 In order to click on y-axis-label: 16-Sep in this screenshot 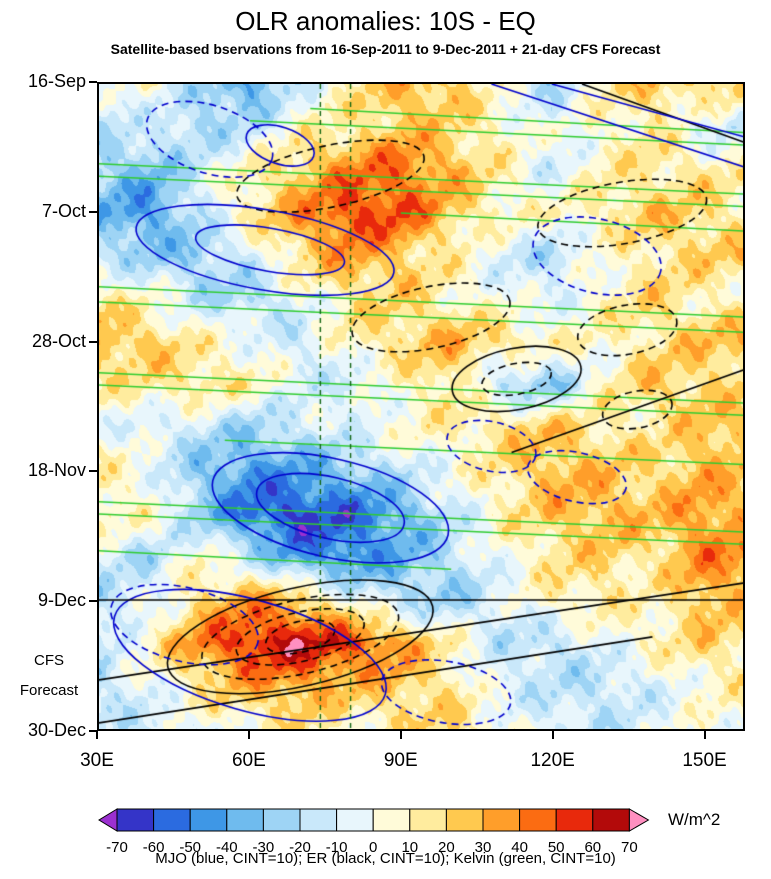, I will do `click(56, 81)`.